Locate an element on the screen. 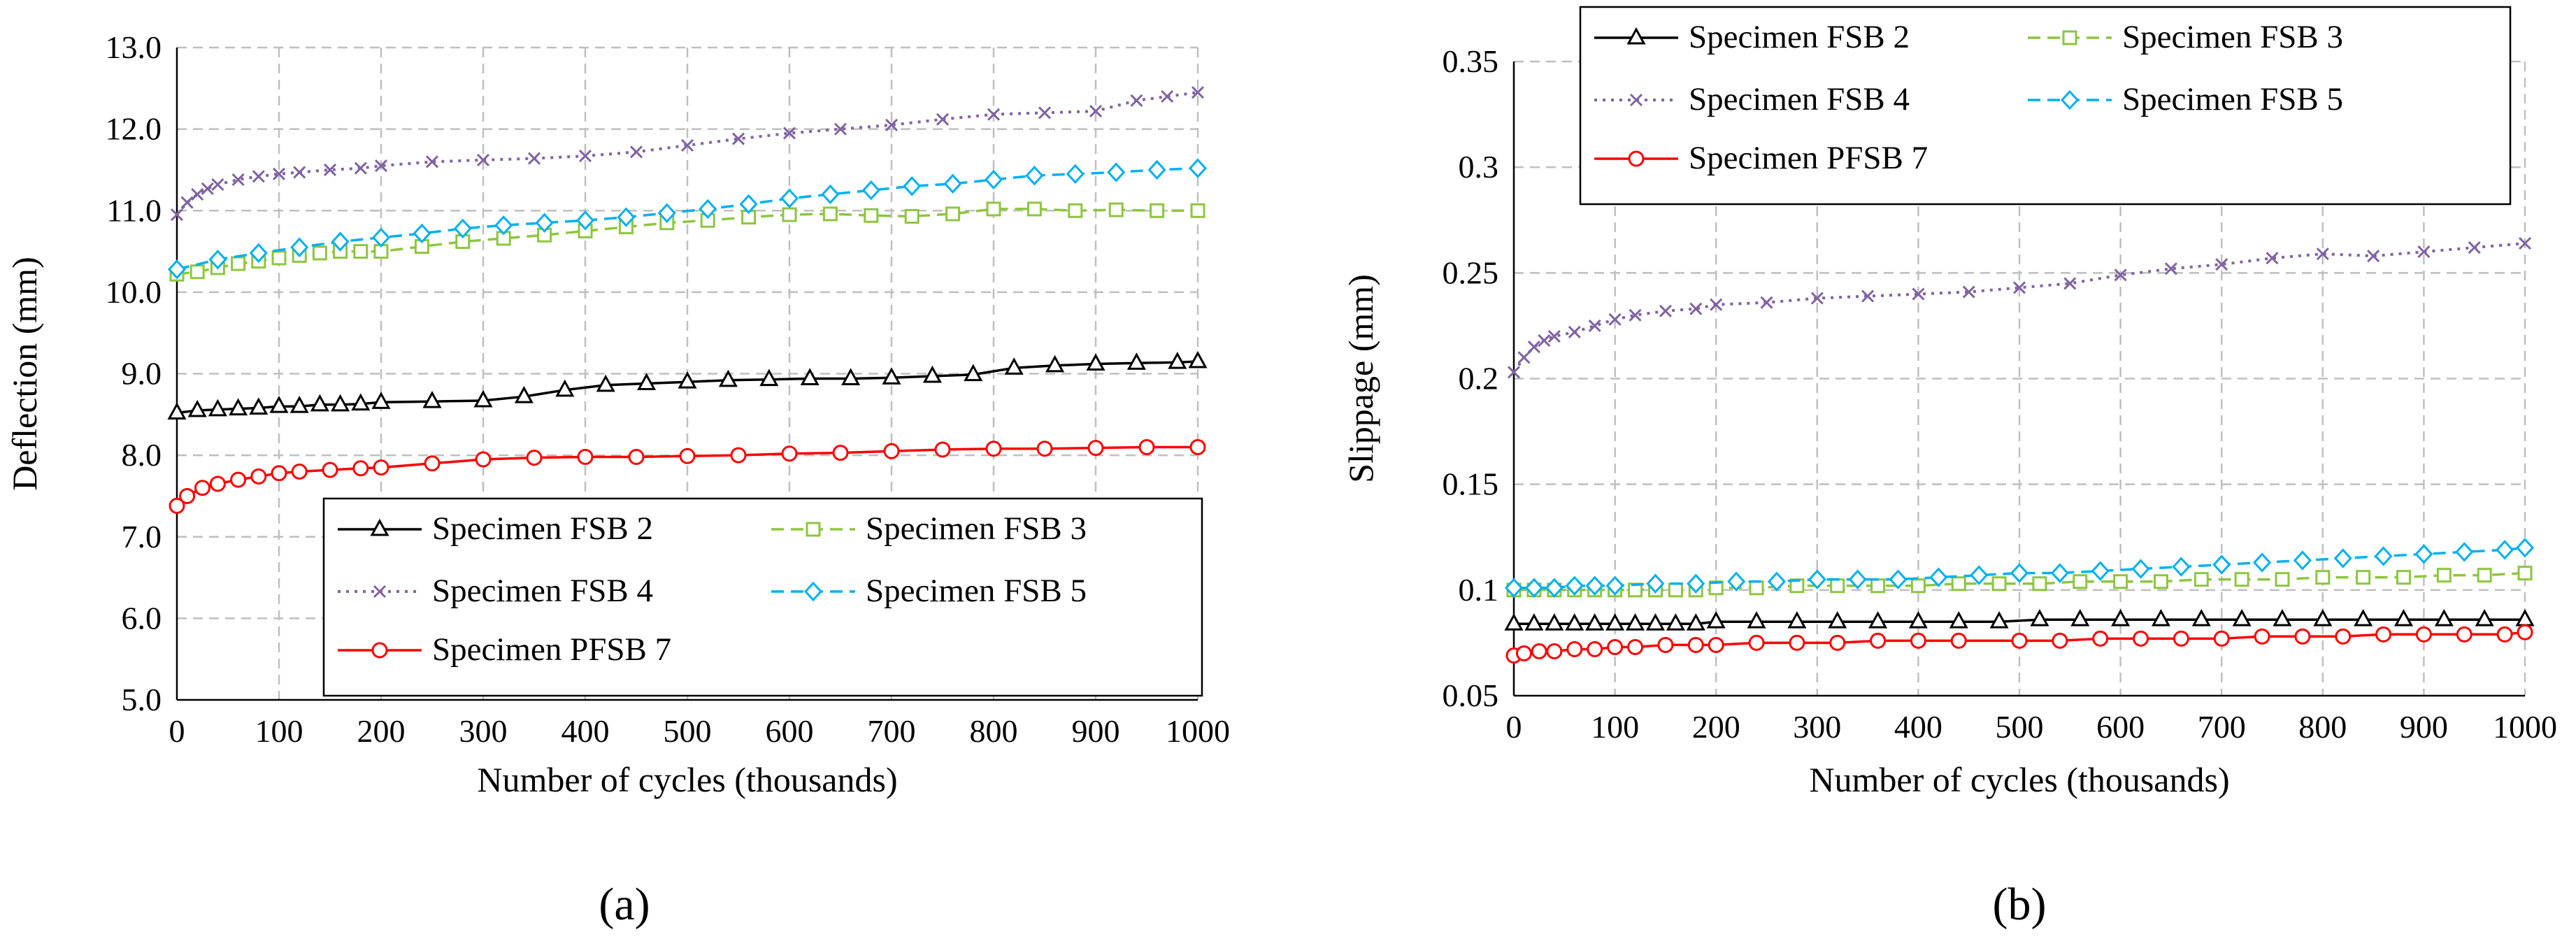 Image resolution: width=2576 pixels, height=946 pixels. legend-label: Specimen FSB 2 is located at coordinates (542, 529).